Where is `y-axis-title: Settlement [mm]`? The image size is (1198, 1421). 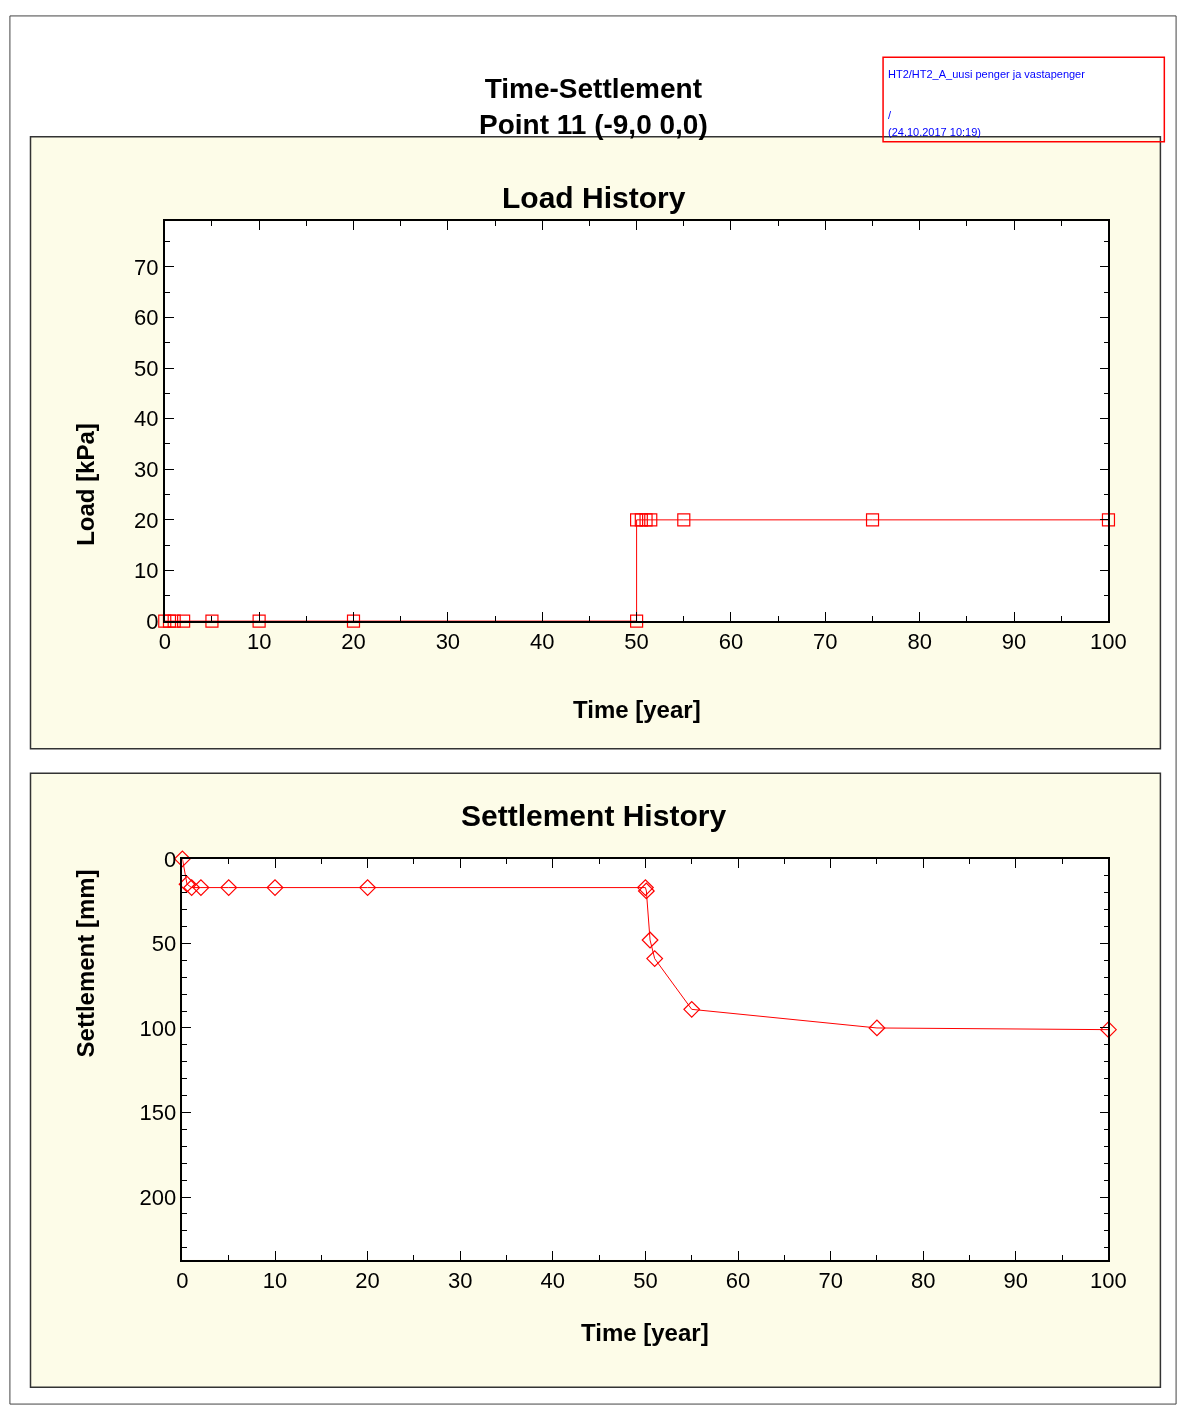
y-axis-title: Settlement [mm] is located at coordinates (85, 963).